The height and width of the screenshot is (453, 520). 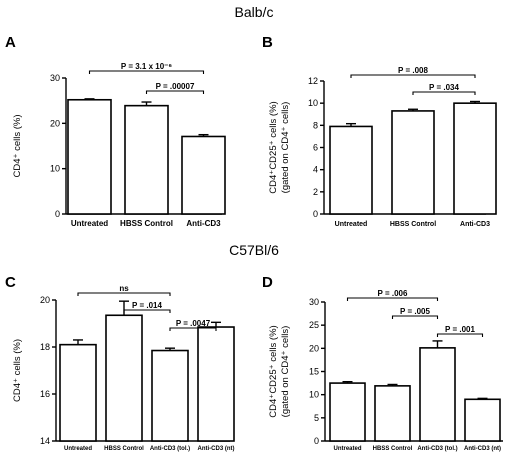 What do you see at coordinates (415, 311) in the screenshot?
I see `p-value-label: P = .005` at bounding box center [415, 311].